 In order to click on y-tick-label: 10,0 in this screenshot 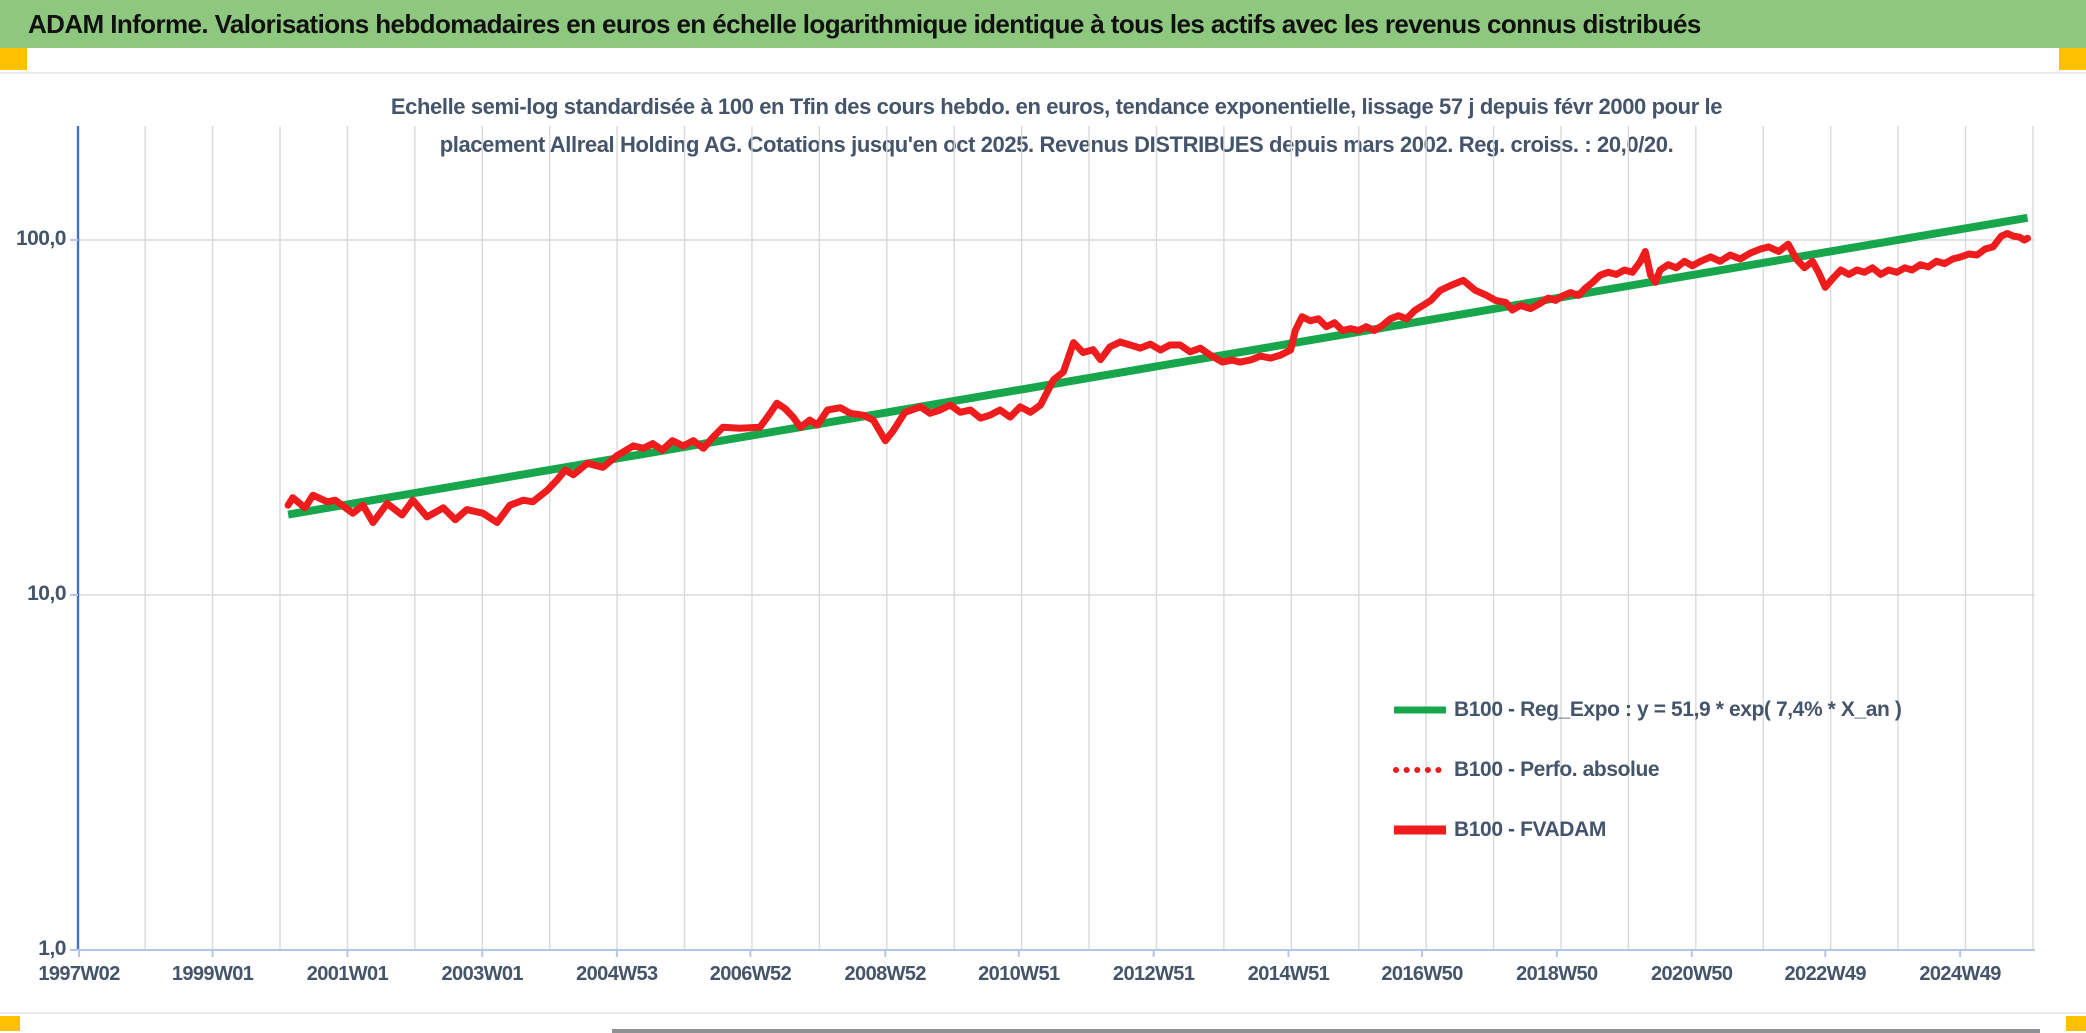, I will do `click(46, 593)`.